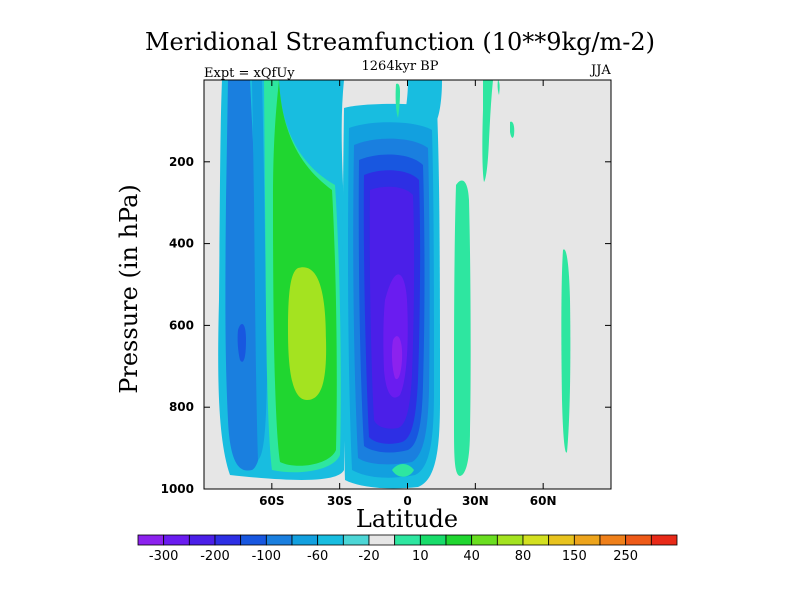 The height and width of the screenshot is (600, 800). I want to click on x-tick-label: 60S, so click(271, 501).